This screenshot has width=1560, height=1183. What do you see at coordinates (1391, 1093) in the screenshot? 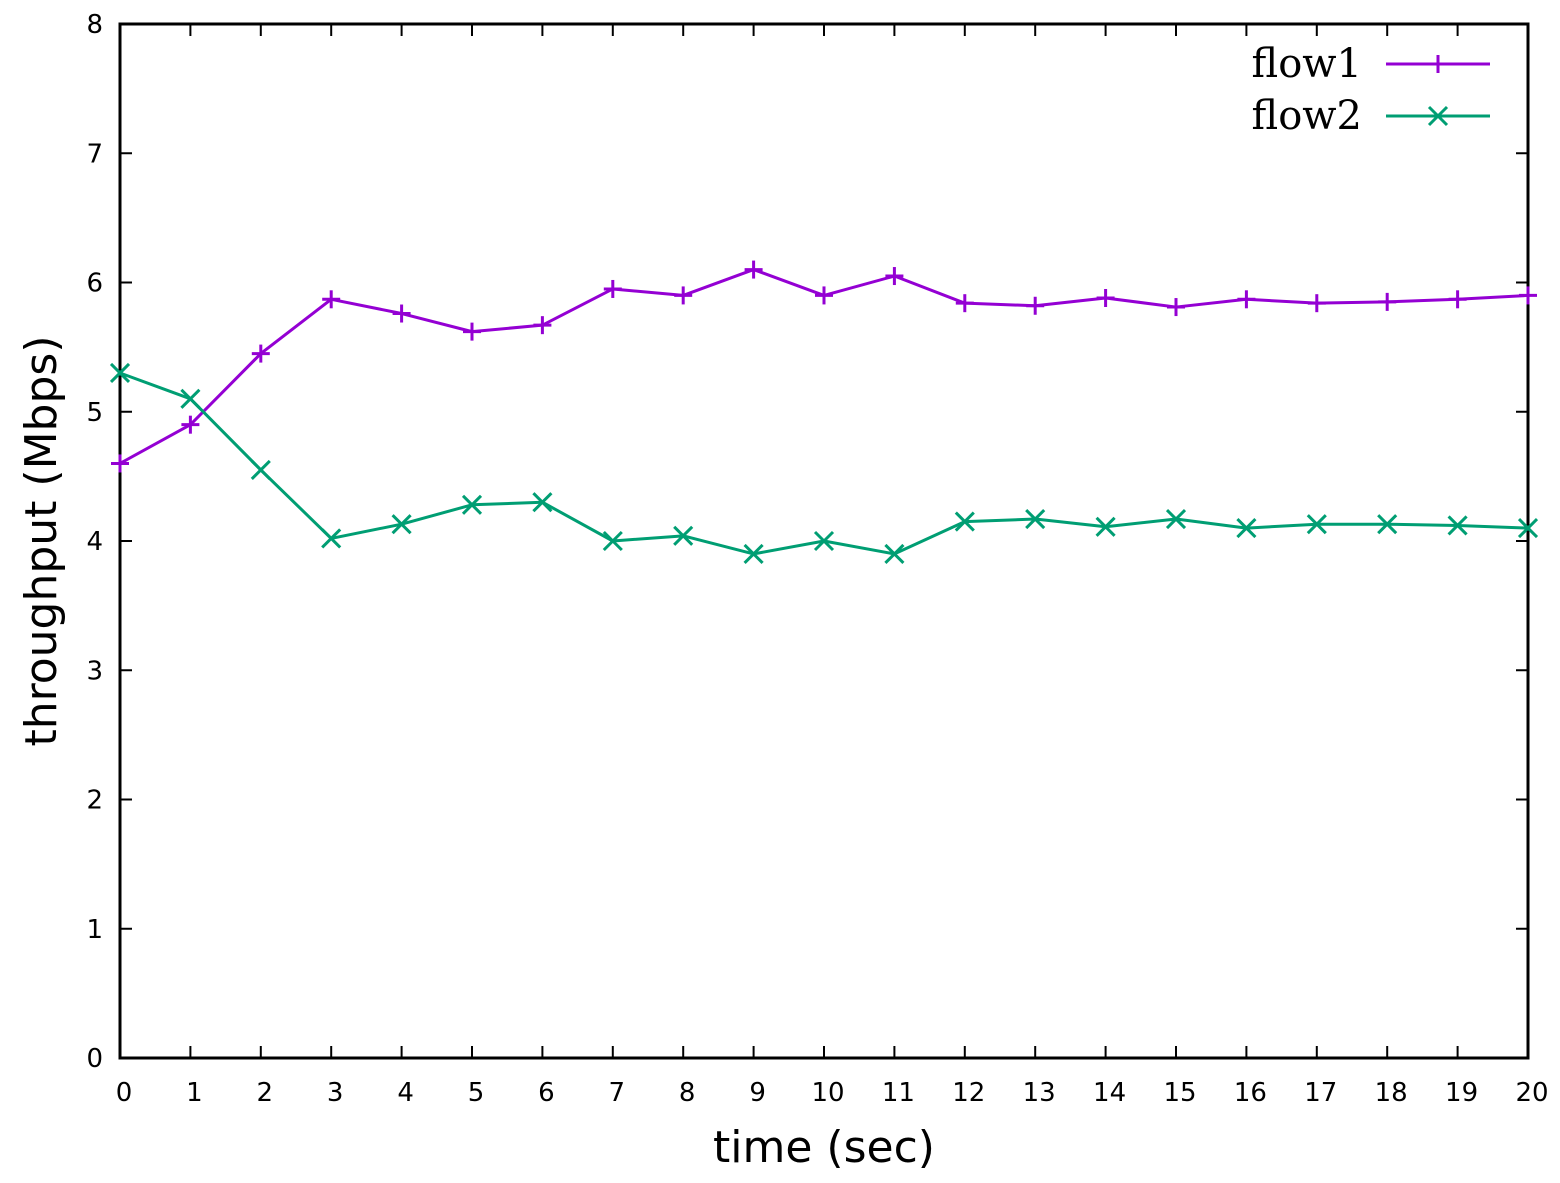
I see `x-tick-label: 18` at bounding box center [1391, 1093].